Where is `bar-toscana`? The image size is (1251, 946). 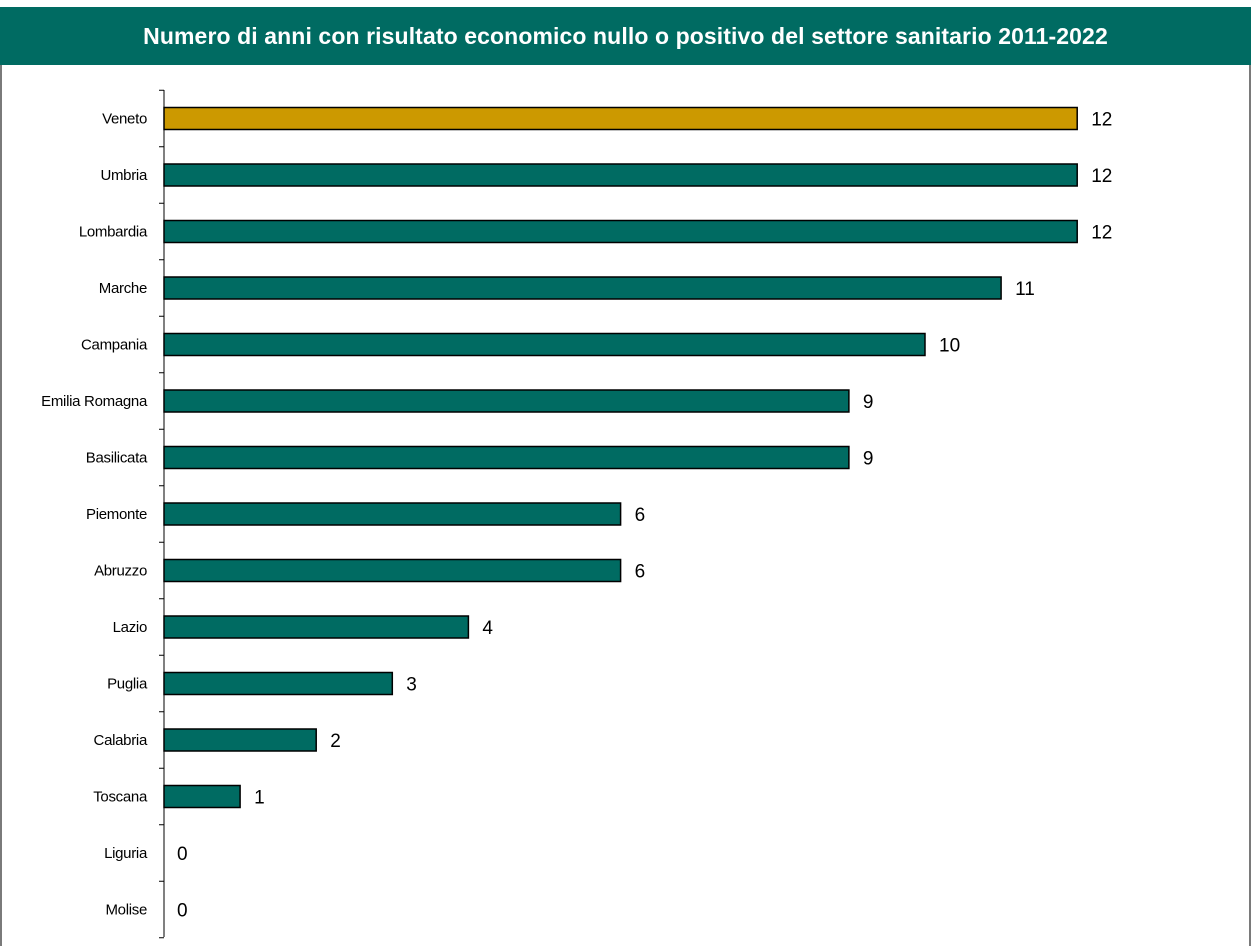 bar-toscana is located at coordinates (202, 796).